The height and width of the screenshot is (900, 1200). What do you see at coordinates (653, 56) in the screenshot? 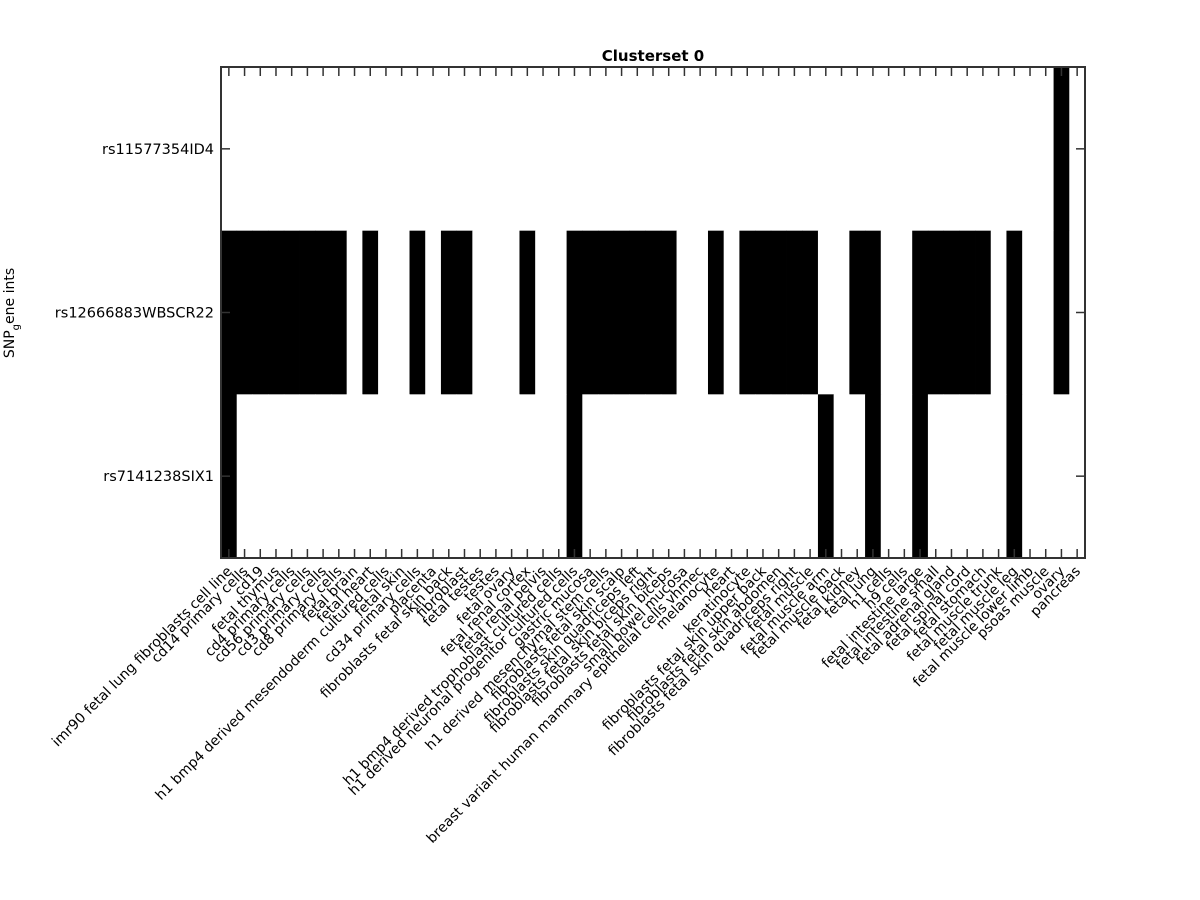
I see `chart-title: Clusterset 0` at bounding box center [653, 56].